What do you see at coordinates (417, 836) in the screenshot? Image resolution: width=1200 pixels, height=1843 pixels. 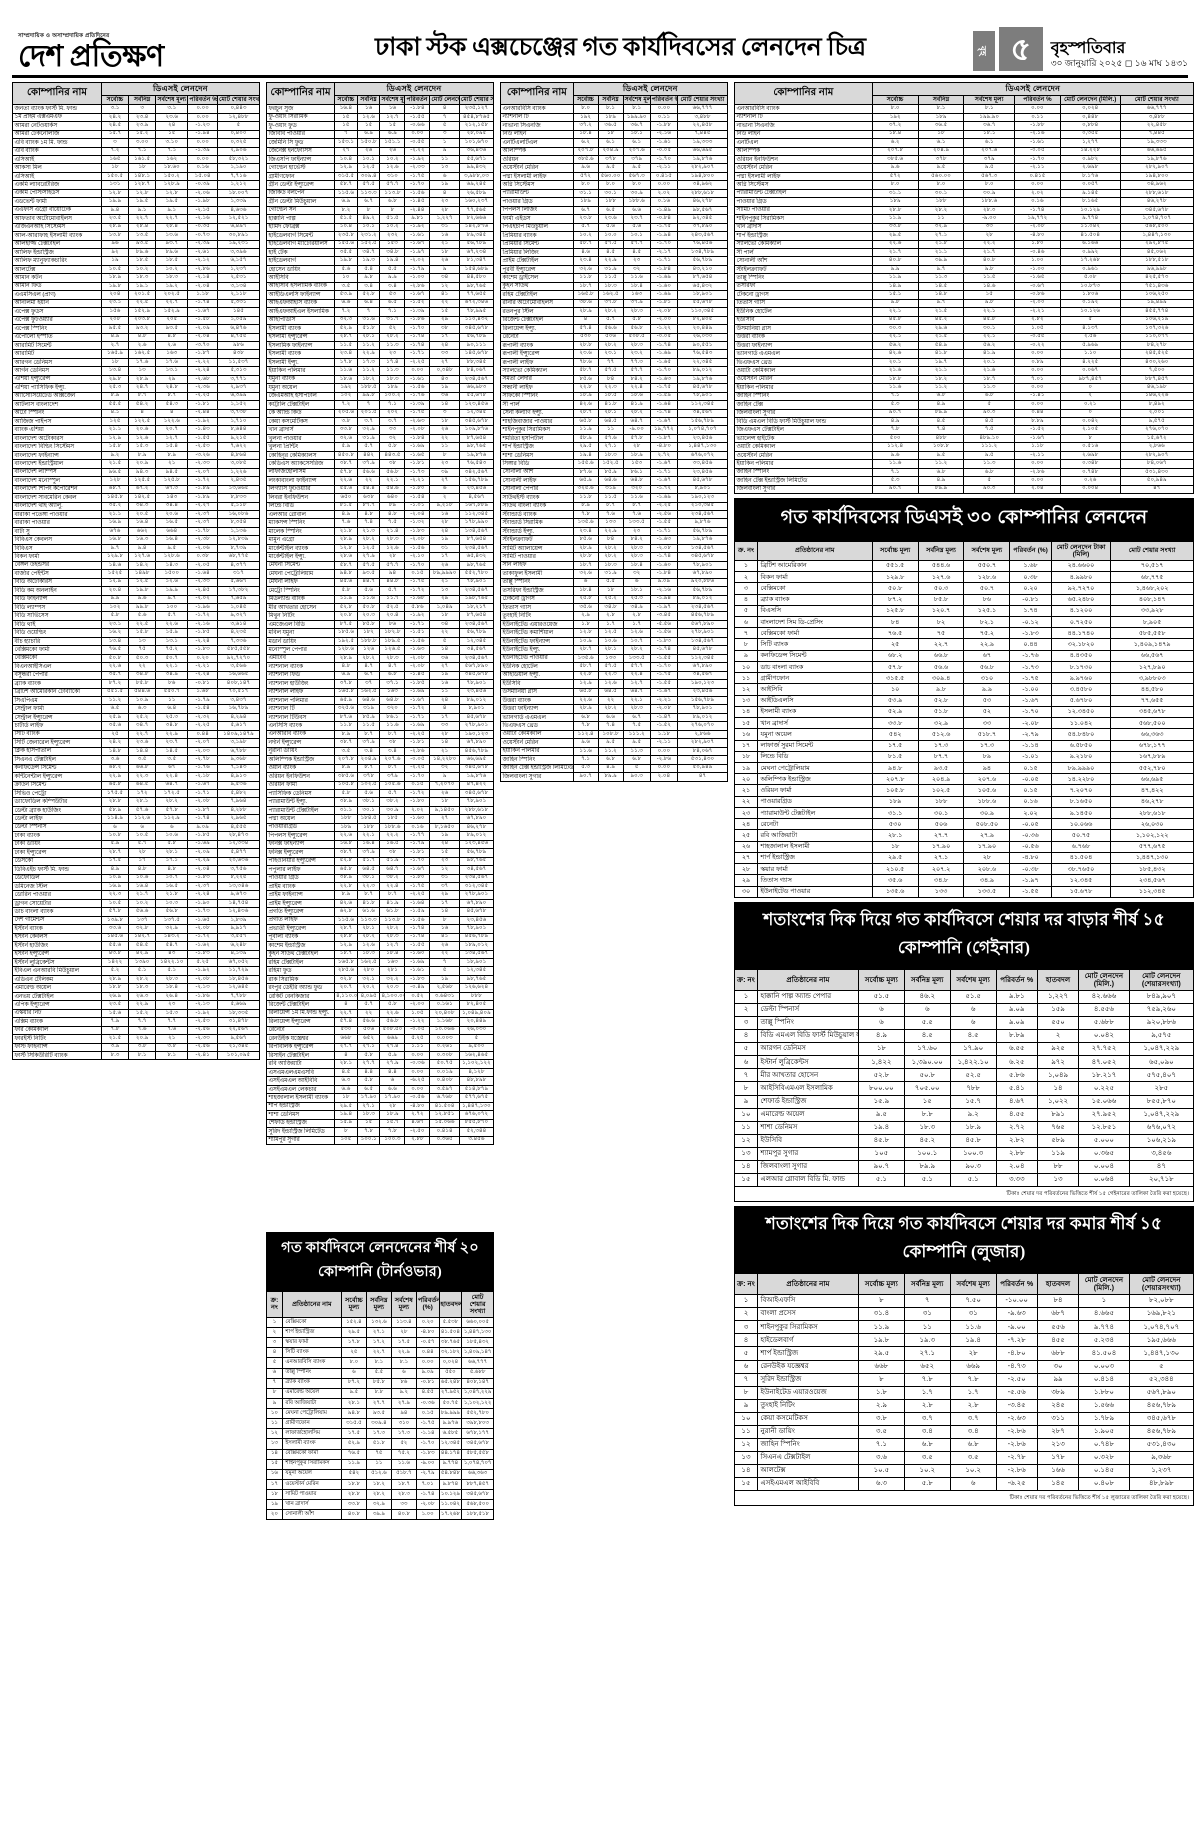 I see `cell-4: -১.৭৭` at bounding box center [417, 836].